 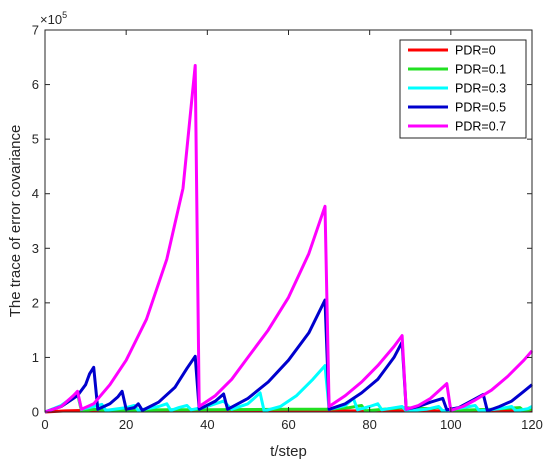 What do you see at coordinates (480, 127) in the screenshot?
I see `legend-label: PDR=0.7` at bounding box center [480, 127].